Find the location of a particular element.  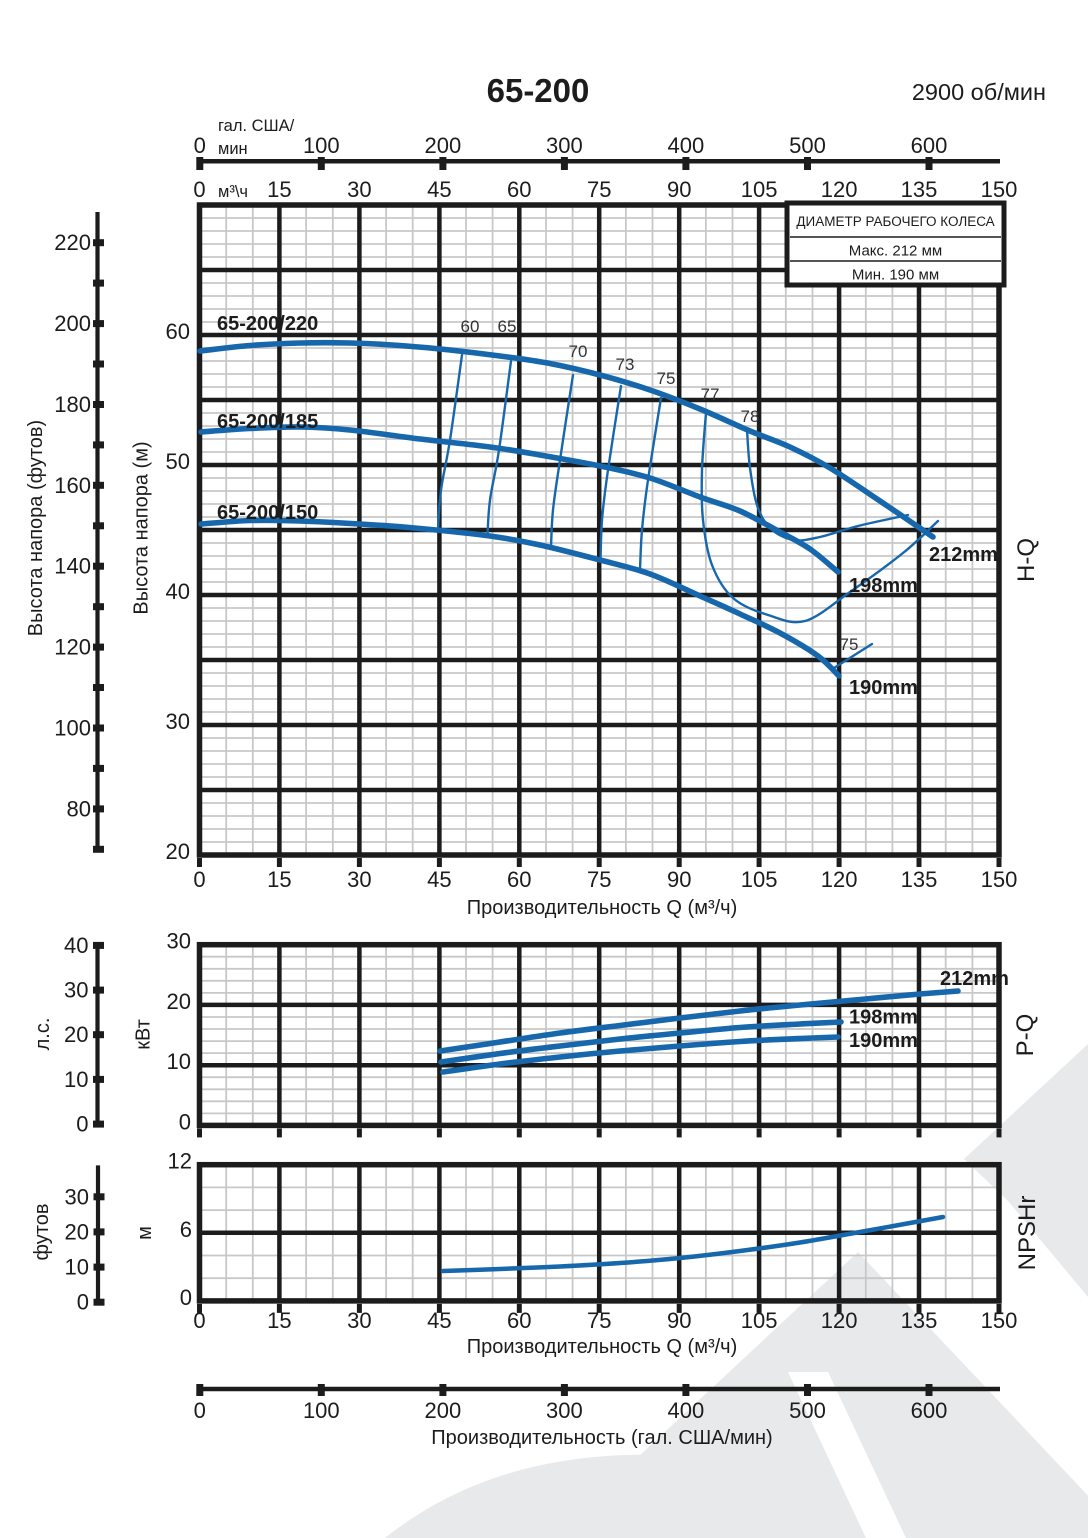

svg-text: Высота напора (футов) is located at coordinates (36, 528).